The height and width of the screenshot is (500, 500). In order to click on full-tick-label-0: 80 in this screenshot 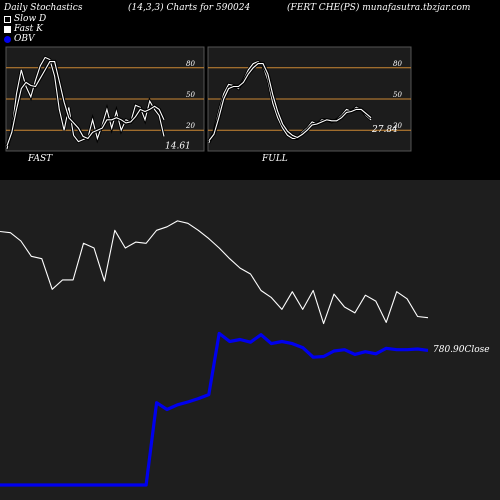, I will do `click(397, 64)`.